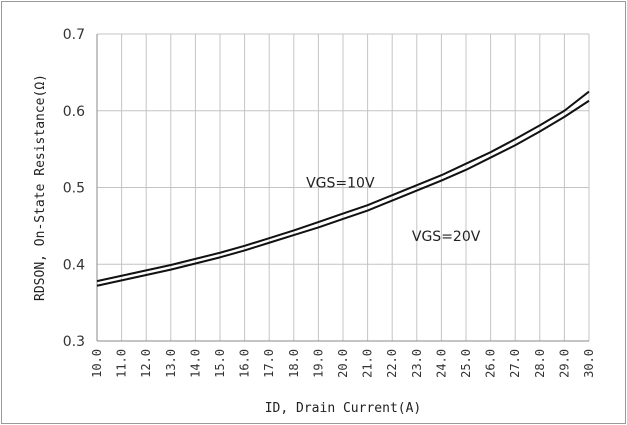 The image size is (627, 425). I want to click on y-tick-label: 0.4, so click(74, 265).